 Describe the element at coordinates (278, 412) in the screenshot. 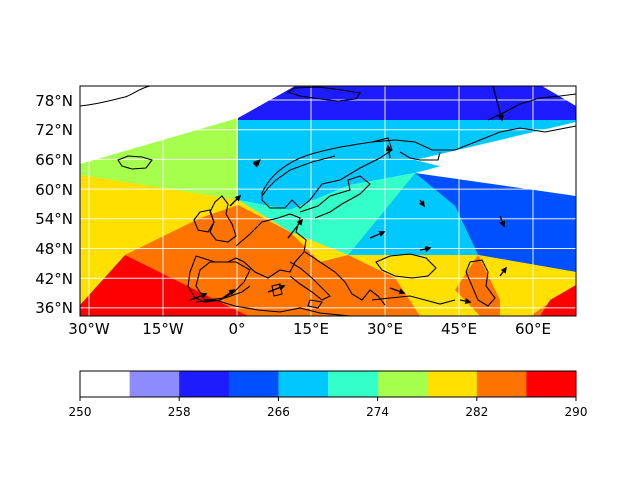

I see `colorbar-tick-label: 266` at that location.